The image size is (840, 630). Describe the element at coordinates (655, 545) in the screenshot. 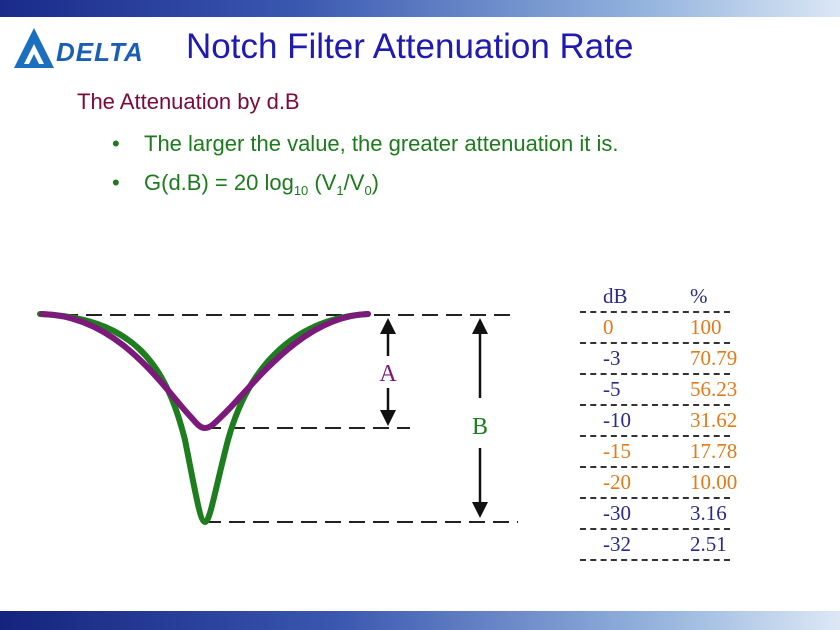

I see `table-row: -32 2.51` at that location.